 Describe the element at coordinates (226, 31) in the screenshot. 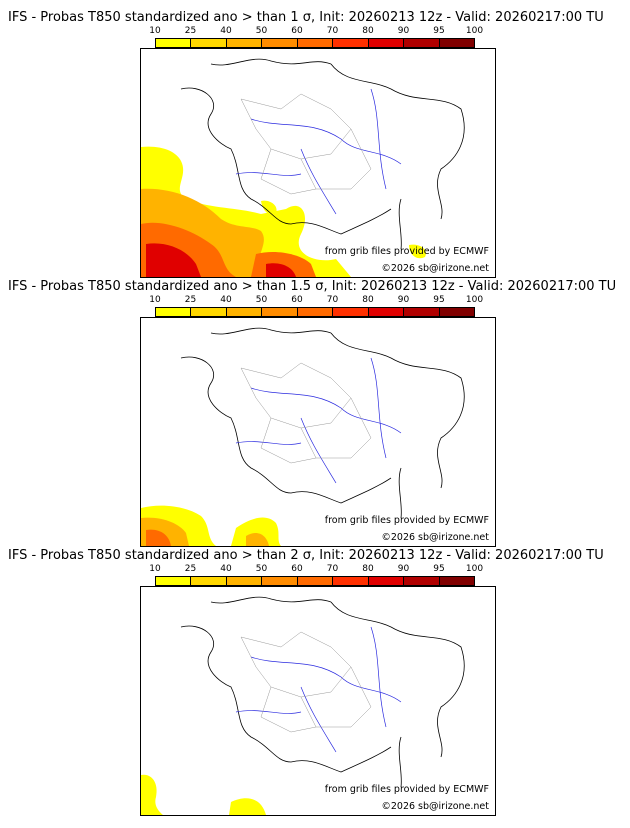

I see `colorbar-tick: 40` at that location.